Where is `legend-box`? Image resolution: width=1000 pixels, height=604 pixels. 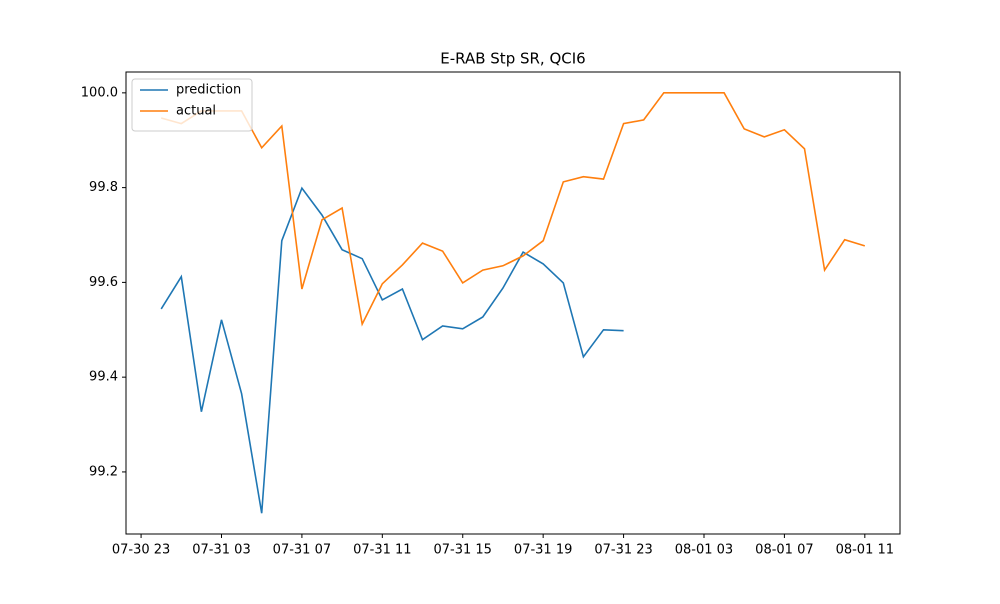
legend-box is located at coordinates (192, 105).